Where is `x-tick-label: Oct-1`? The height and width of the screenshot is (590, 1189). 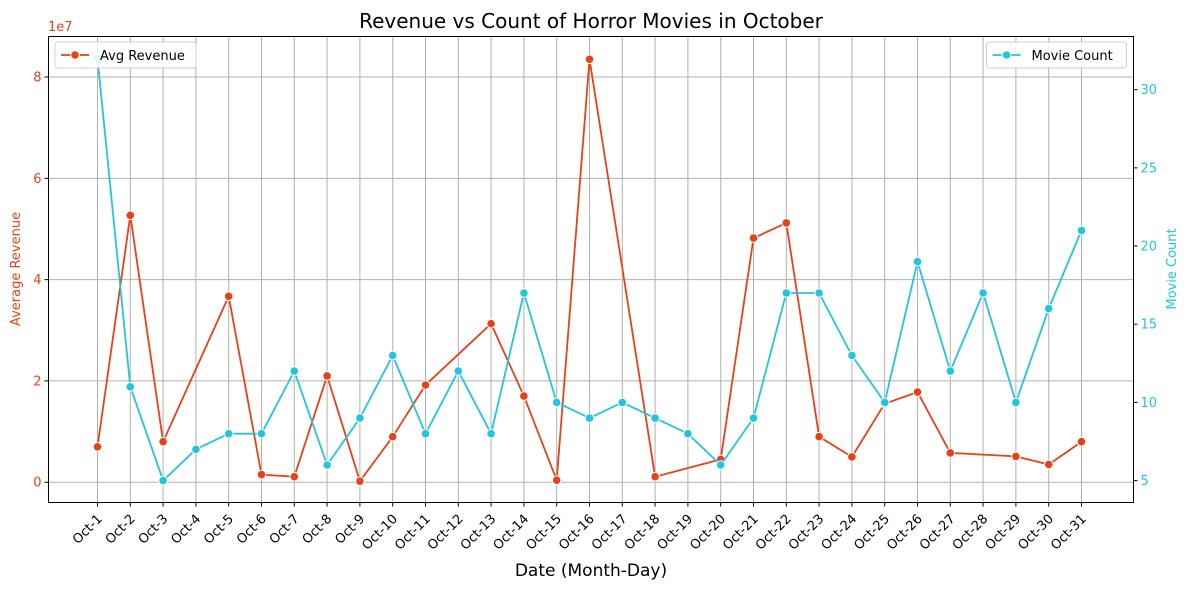 x-tick-label: Oct-1 is located at coordinates (88, 530).